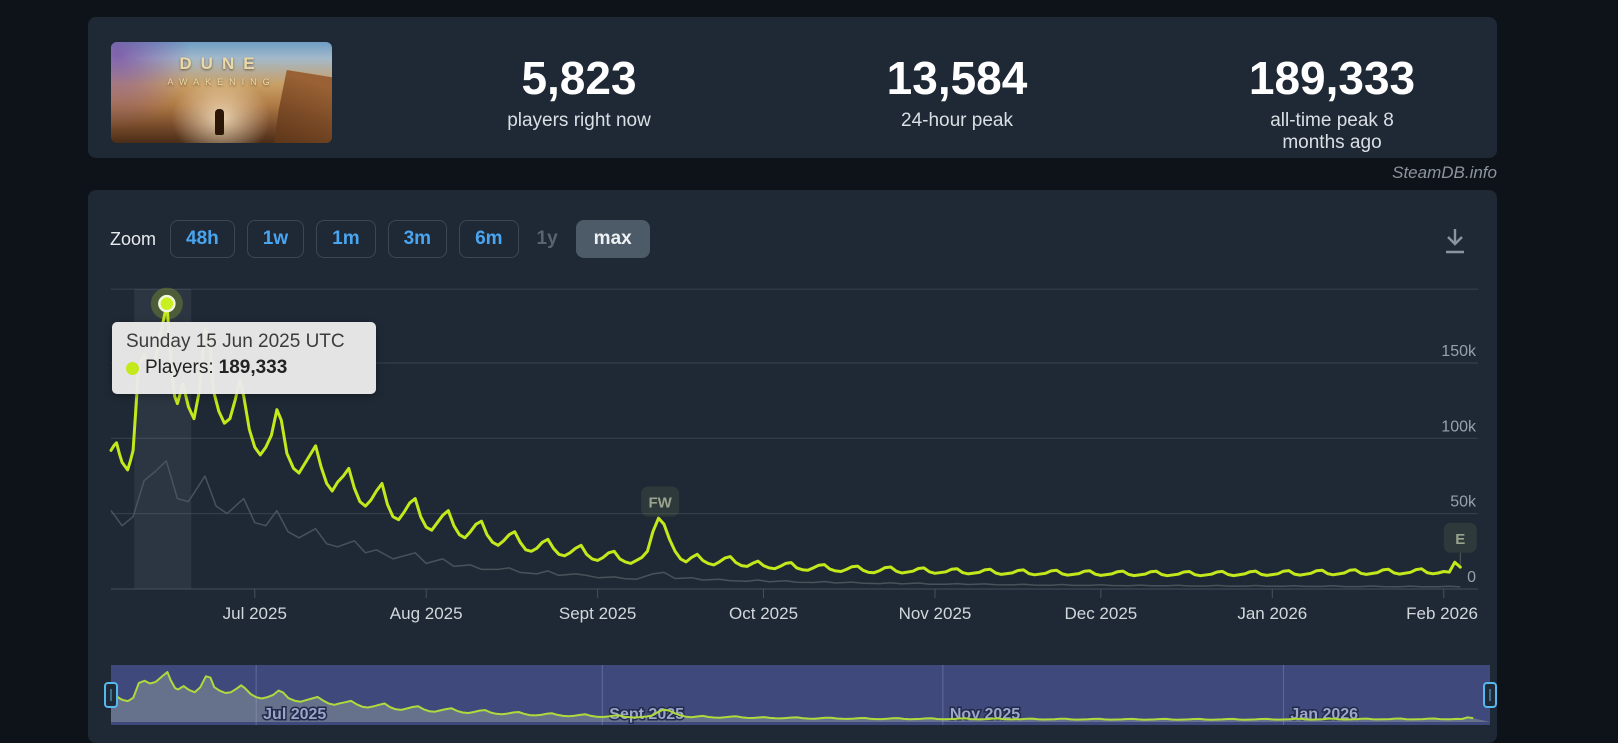 The width and height of the screenshot is (1618, 743). What do you see at coordinates (579, 120) in the screenshot?
I see `players-now-label: players right now` at bounding box center [579, 120].